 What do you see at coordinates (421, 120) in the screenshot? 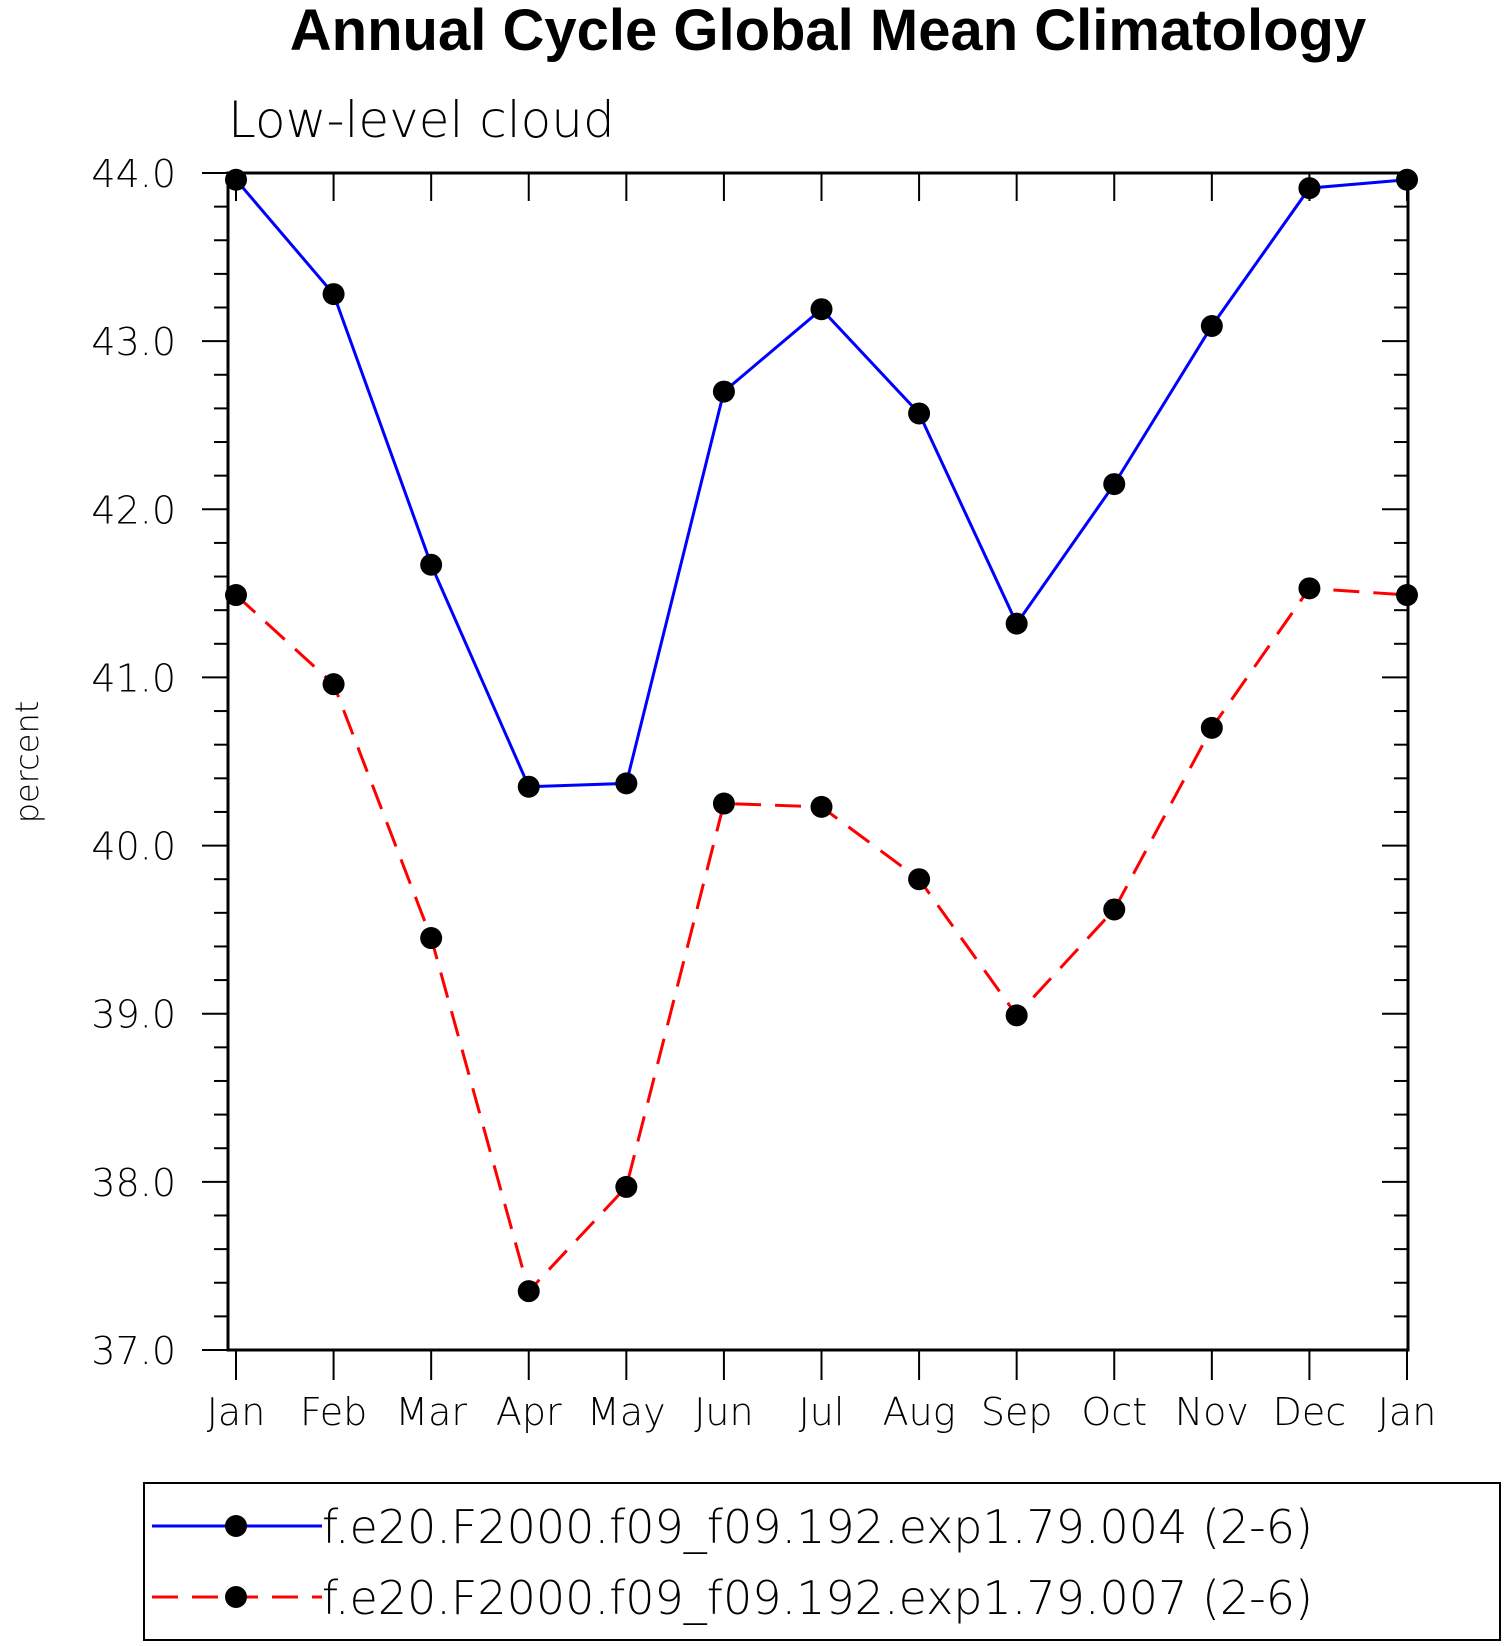
I see `chart-subtitle: Low-level cloud` at bounding box center [421, 120].